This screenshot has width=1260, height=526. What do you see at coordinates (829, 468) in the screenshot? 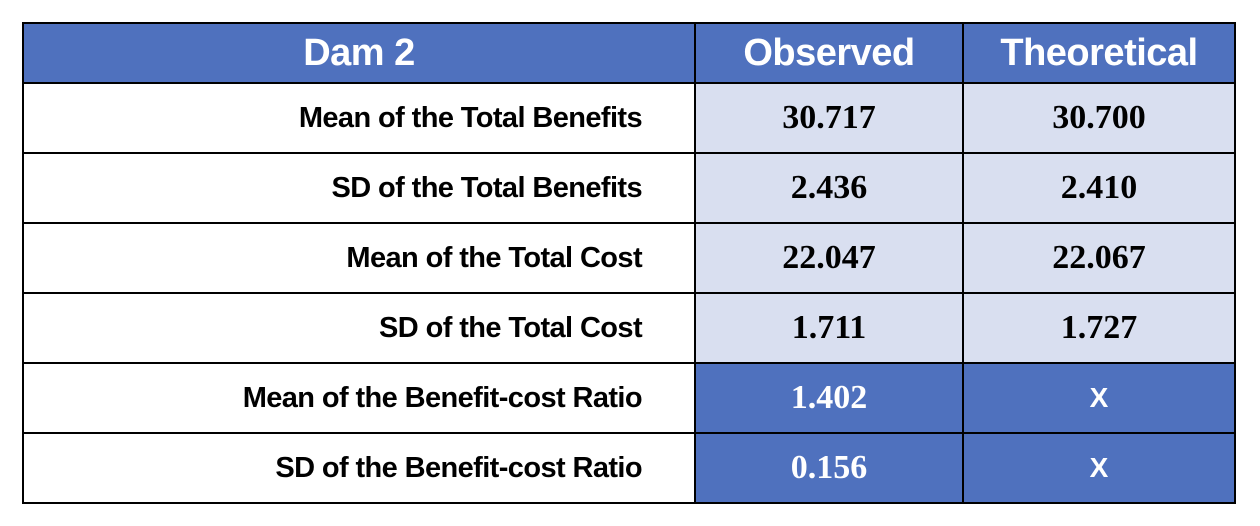
I see `observed-value: 0.156` at bounding box center [829, 468].